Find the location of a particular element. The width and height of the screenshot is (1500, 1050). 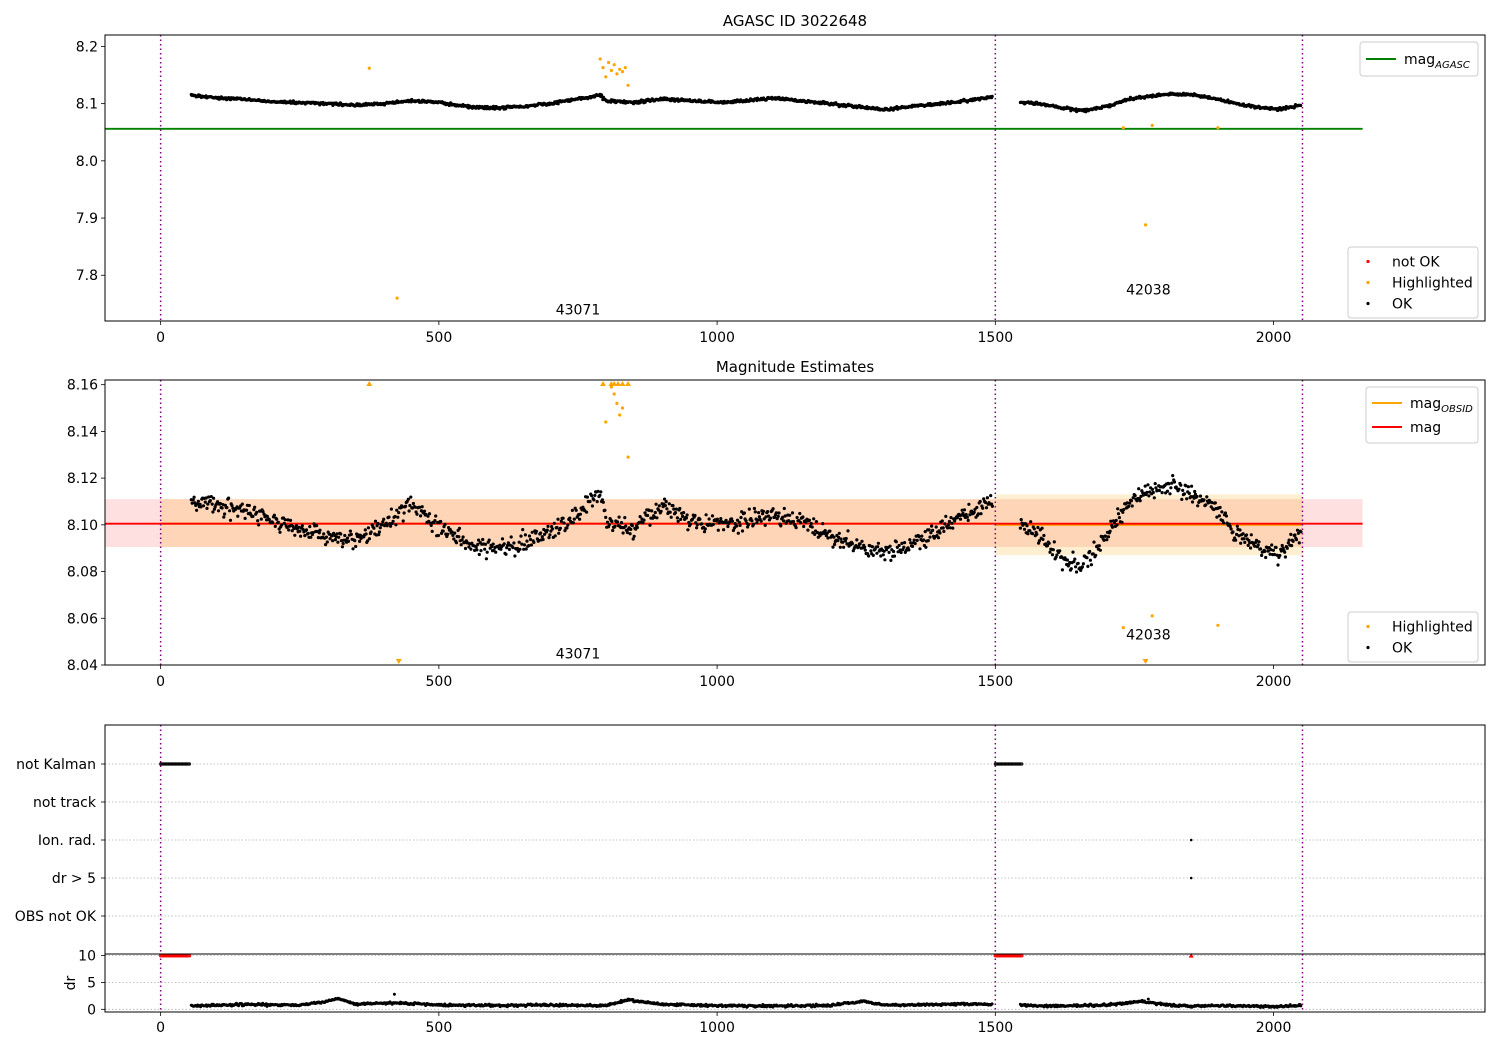

flag-row-label: not Kalman is located at coordinates (56, 765).